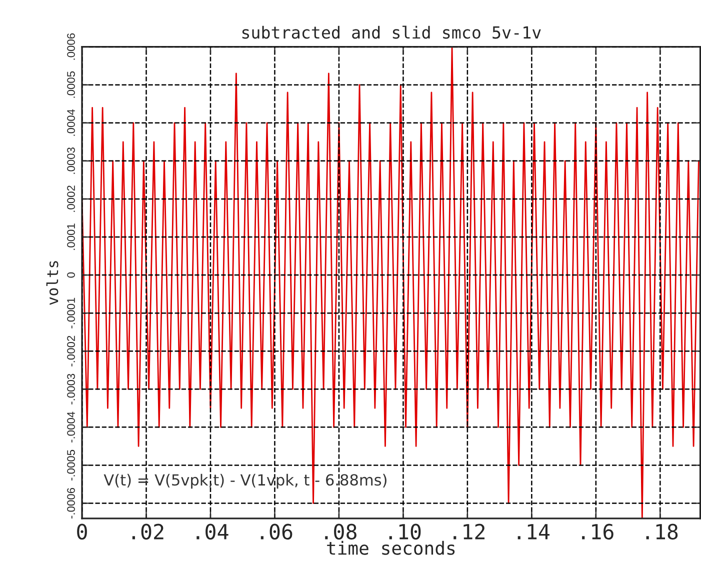  What do you see at coordinates (71, 237) in the screenshot?
I see `y-tick-label: .0001` at bounding box center [71, 237].